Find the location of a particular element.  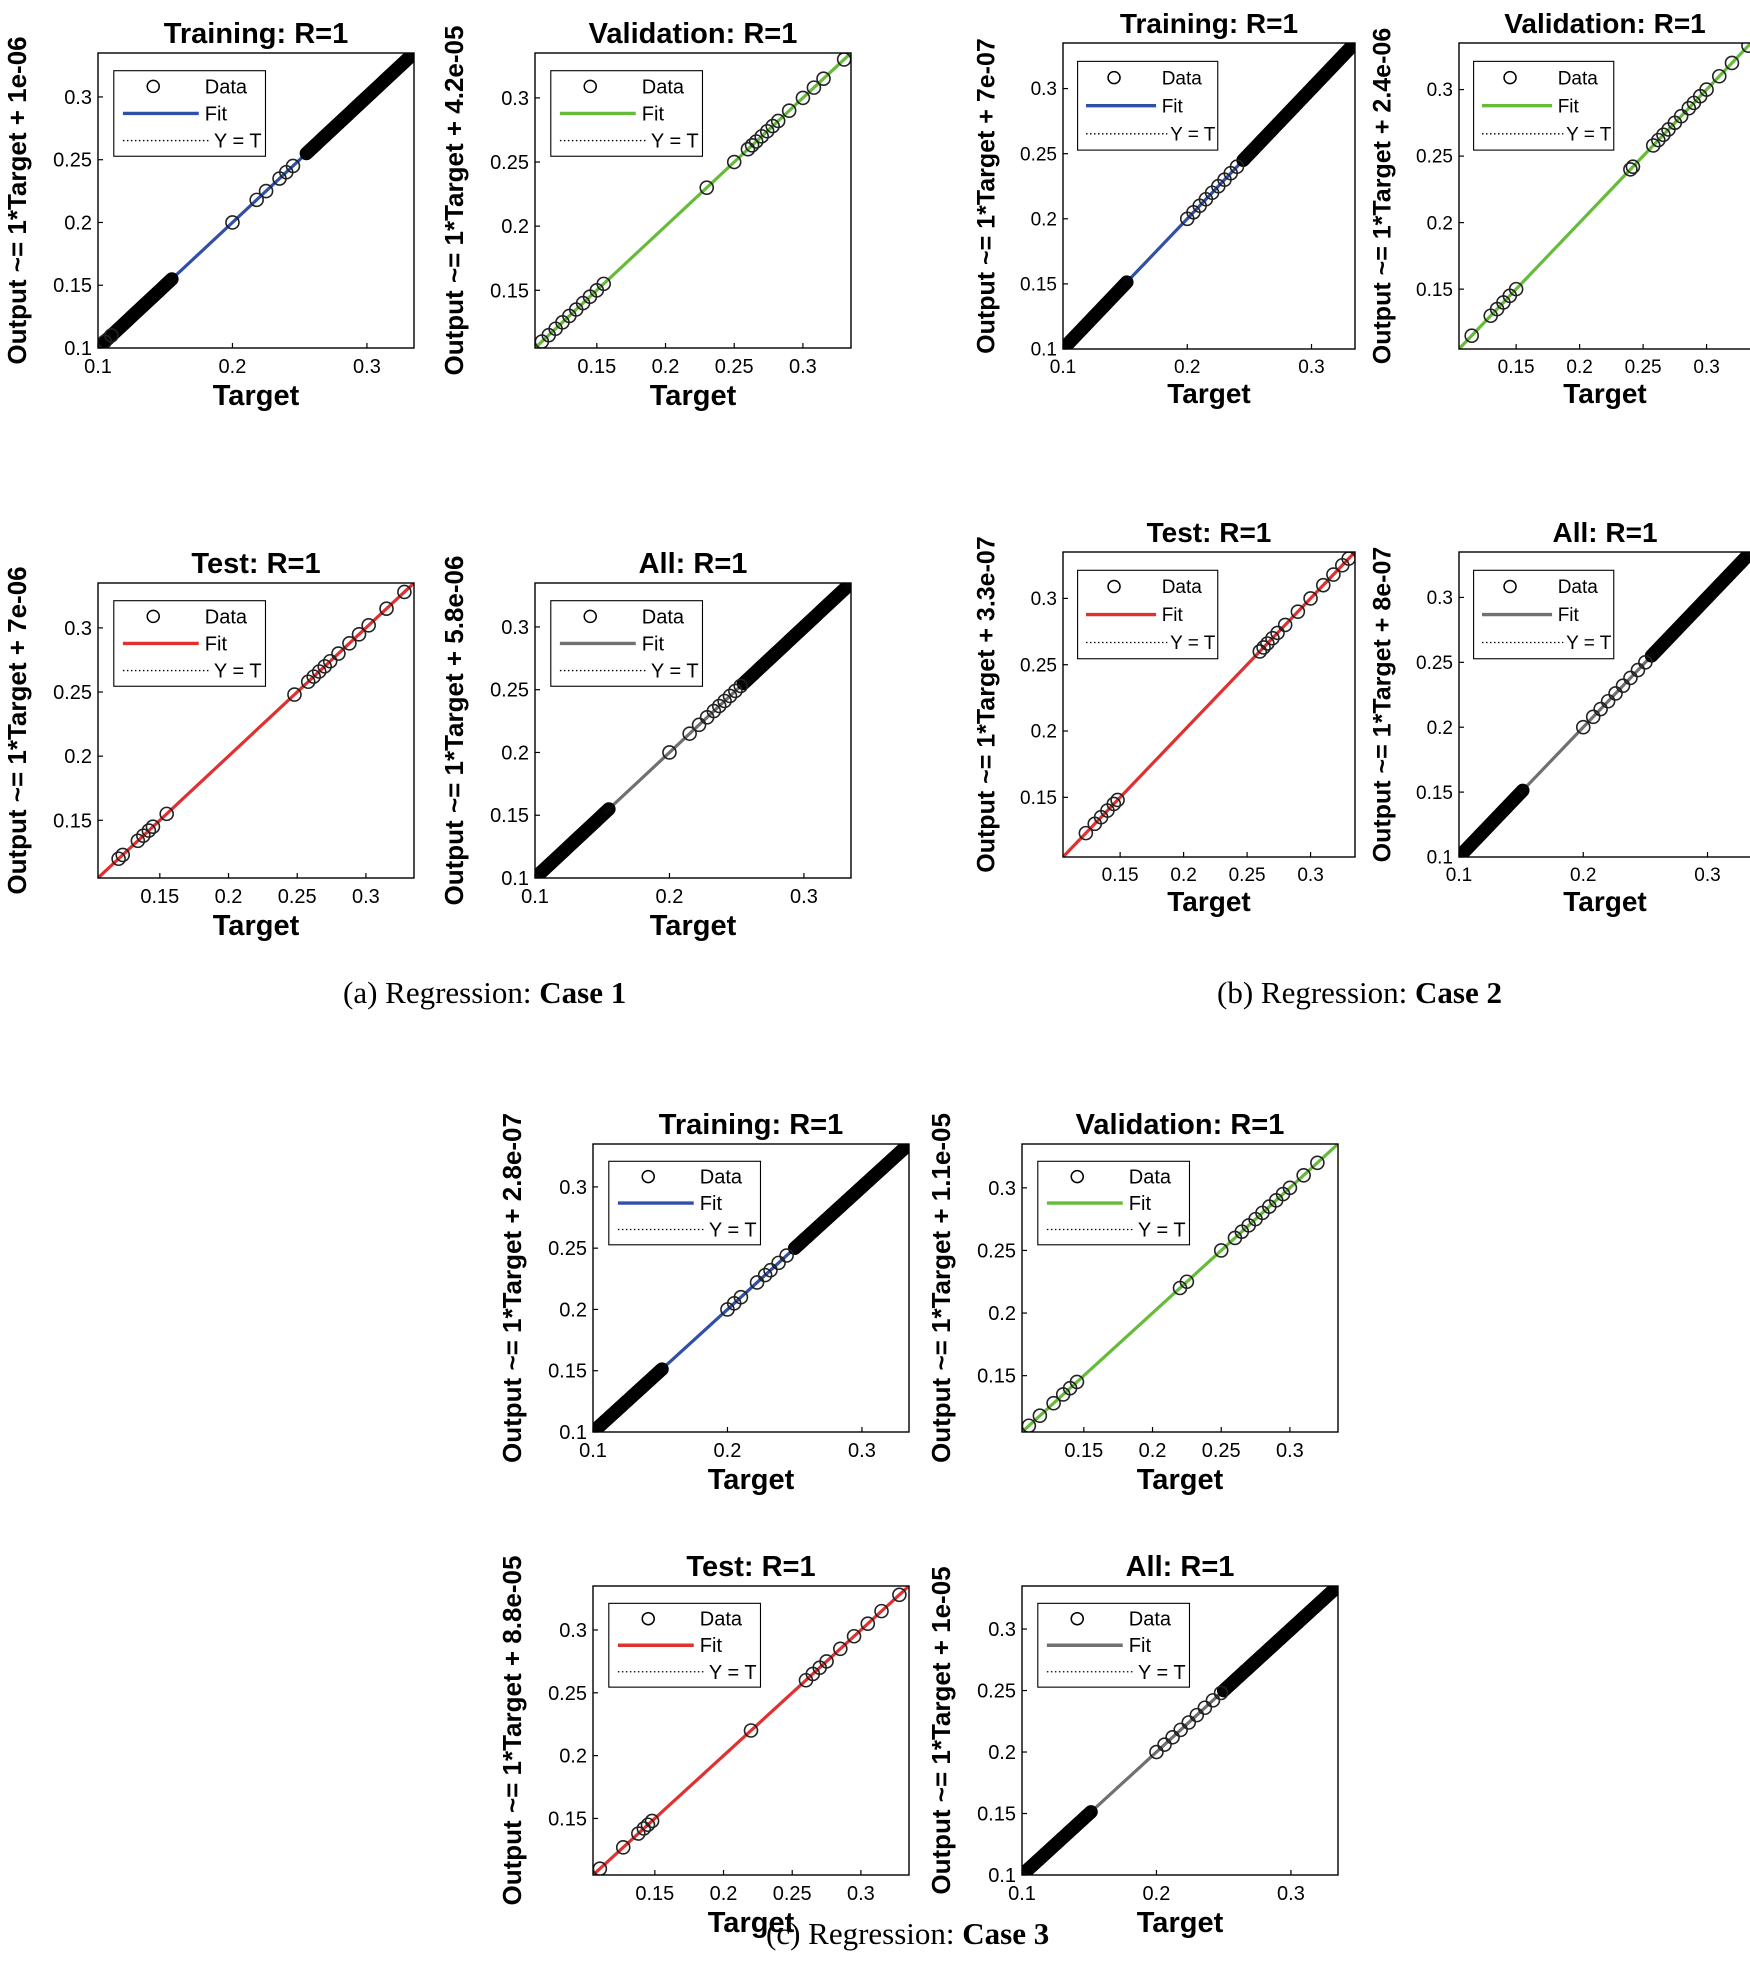

y-axis-label: Output ~= 1*Target + 8e-07 is located at coordinates (1383, 705).